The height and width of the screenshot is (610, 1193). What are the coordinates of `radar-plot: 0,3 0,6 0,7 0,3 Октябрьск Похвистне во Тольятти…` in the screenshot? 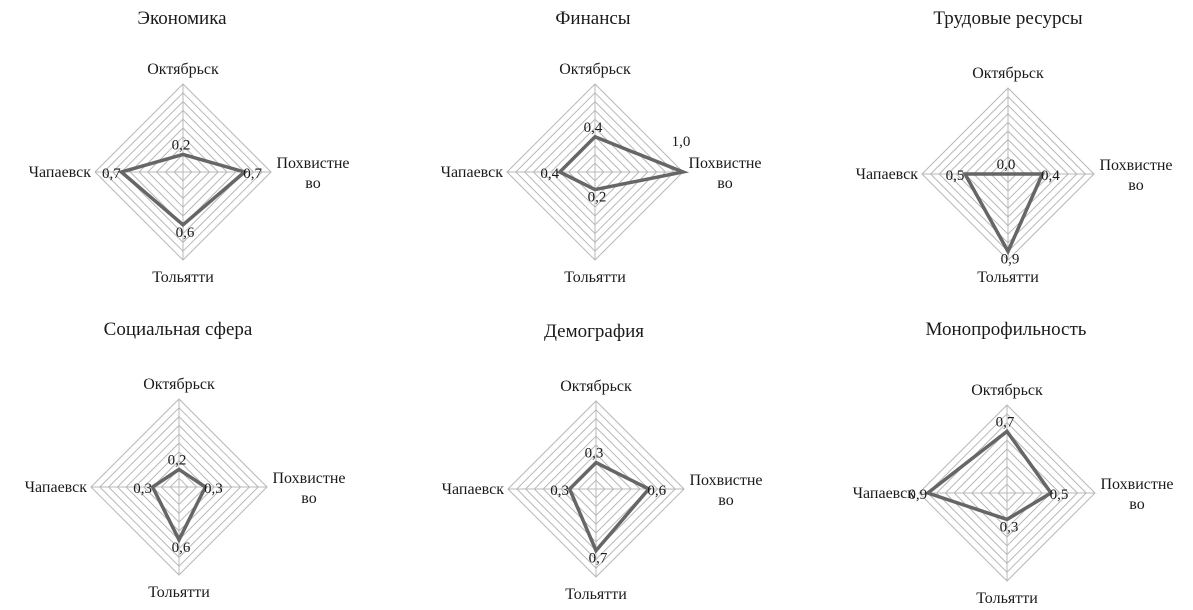 It's located at (602, 490).